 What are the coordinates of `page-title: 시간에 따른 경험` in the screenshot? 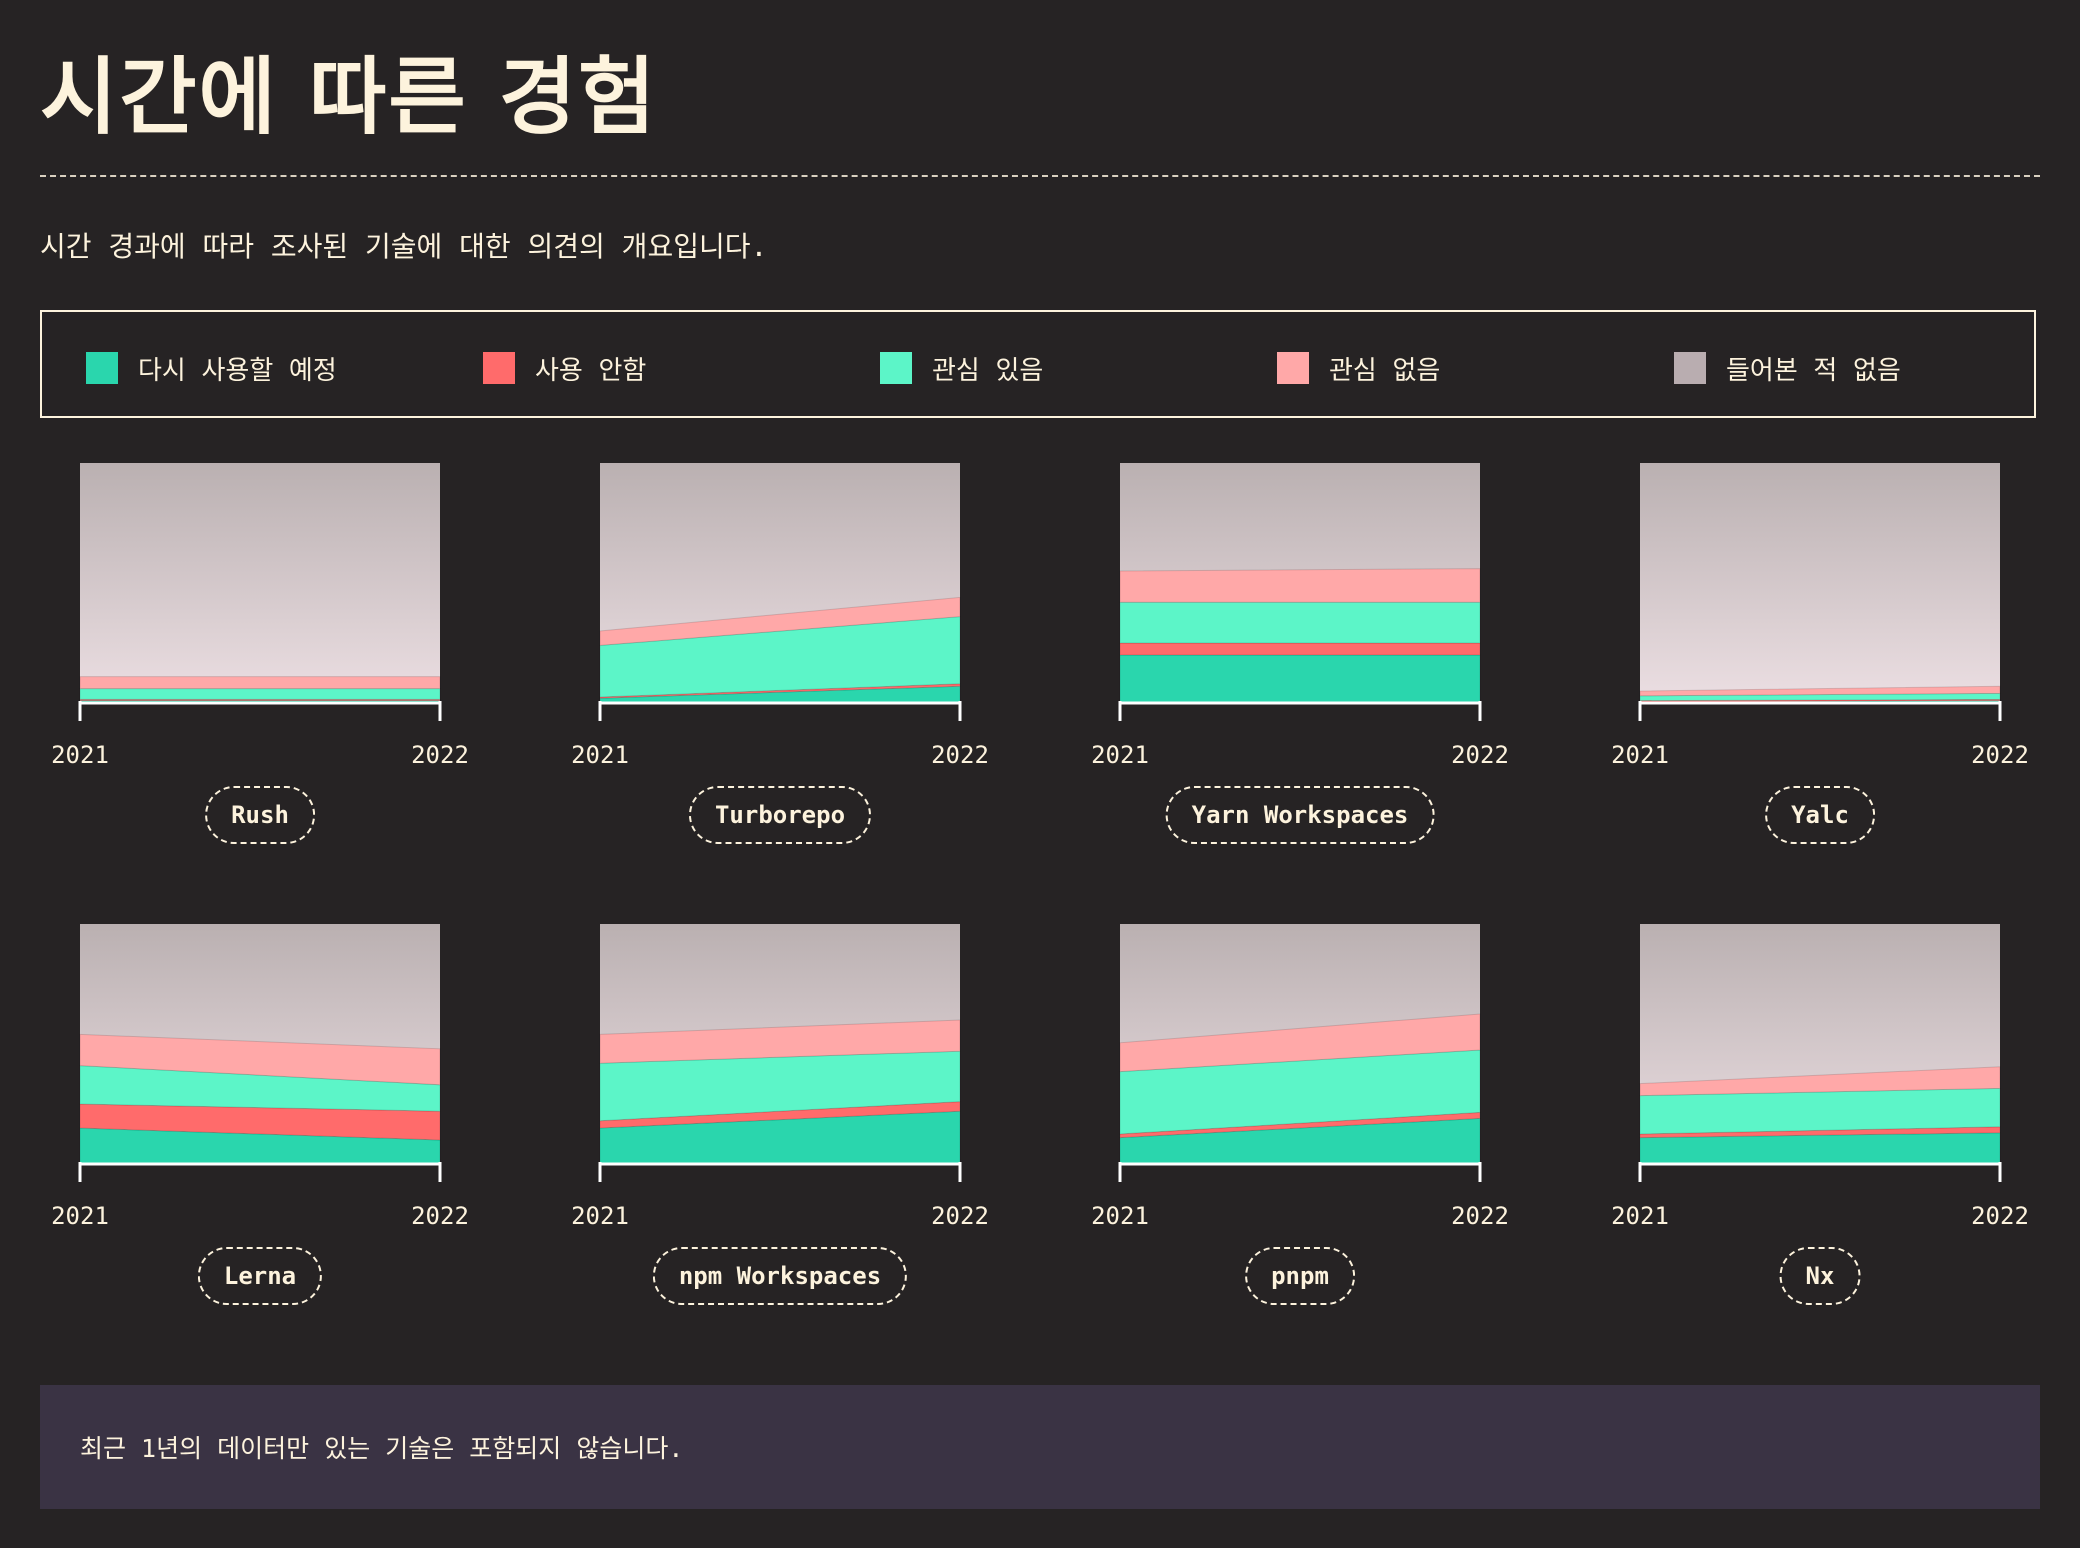 It's located at (349, 97).